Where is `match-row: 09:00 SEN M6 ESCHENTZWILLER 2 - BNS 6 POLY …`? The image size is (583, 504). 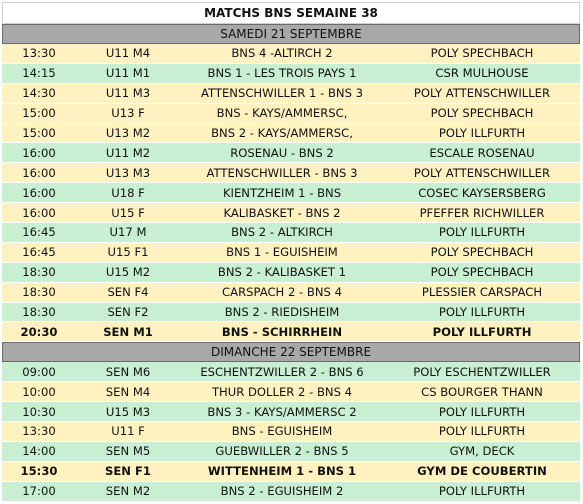 match-row: 09:00 SEN M6 ESCHENTZWILLER 2 - BNS 6 POLY … is located at coordinates (291, 372).